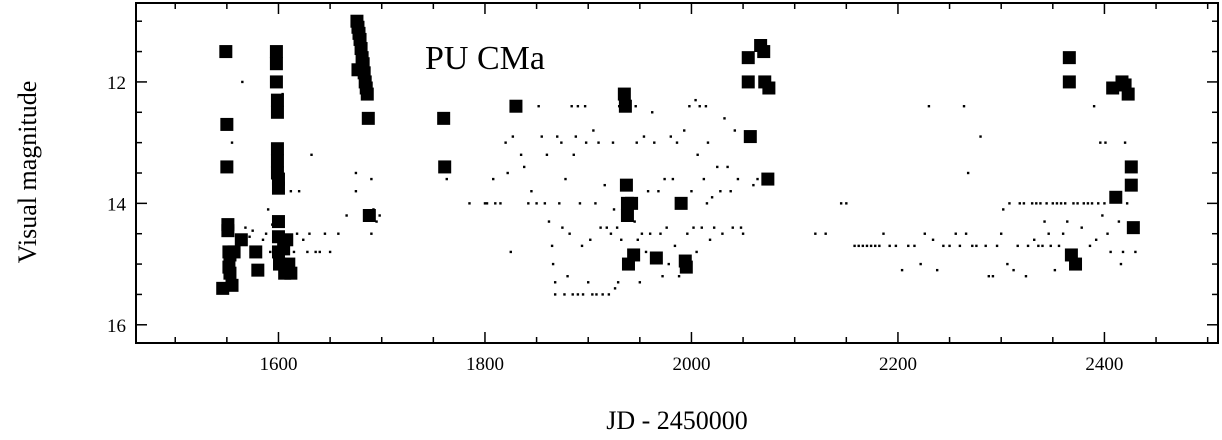 This screenshot has width=1222, height=440. I want to click on x-tick-label: 2400, so click(1104, 364).